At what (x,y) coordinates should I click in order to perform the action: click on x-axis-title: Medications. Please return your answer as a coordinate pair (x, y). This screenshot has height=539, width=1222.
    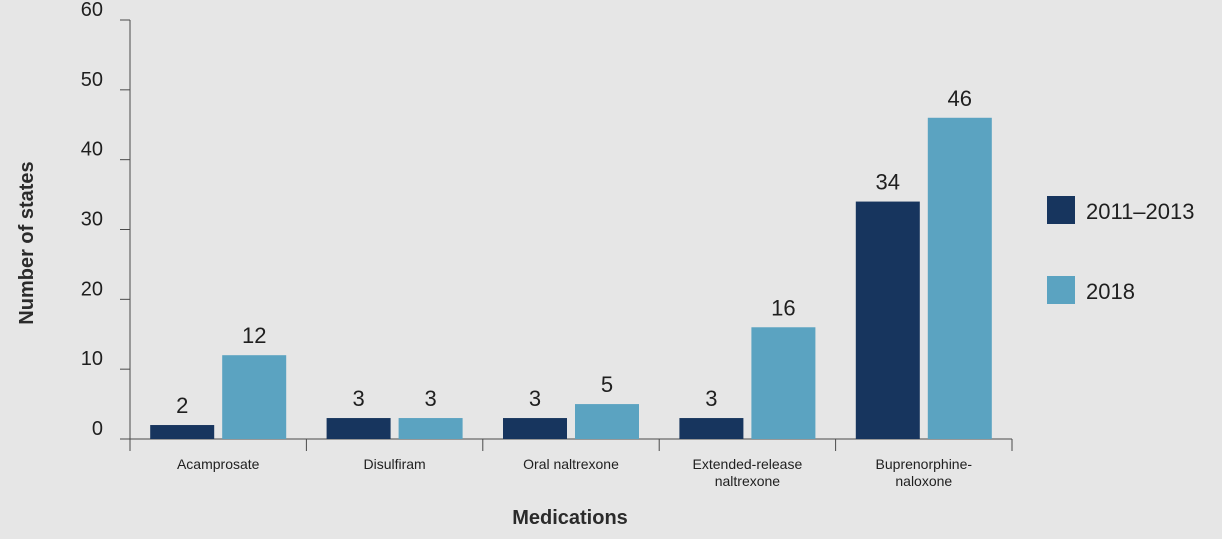
    Looking at the image, I should click on (570, 518).